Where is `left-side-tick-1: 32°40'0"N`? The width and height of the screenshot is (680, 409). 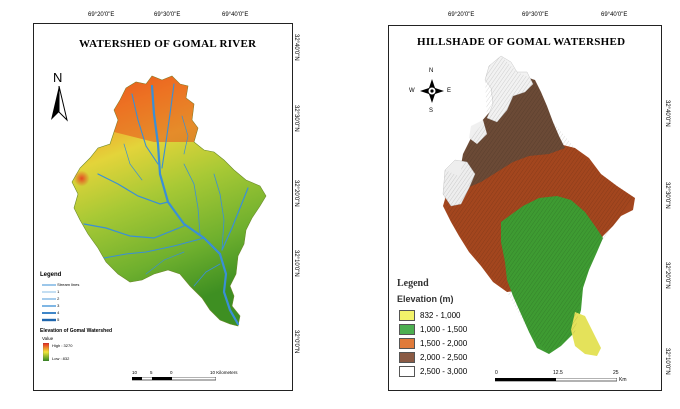 left-side-tick-1: 32°40'0"N is located at coordinates (296, 47).